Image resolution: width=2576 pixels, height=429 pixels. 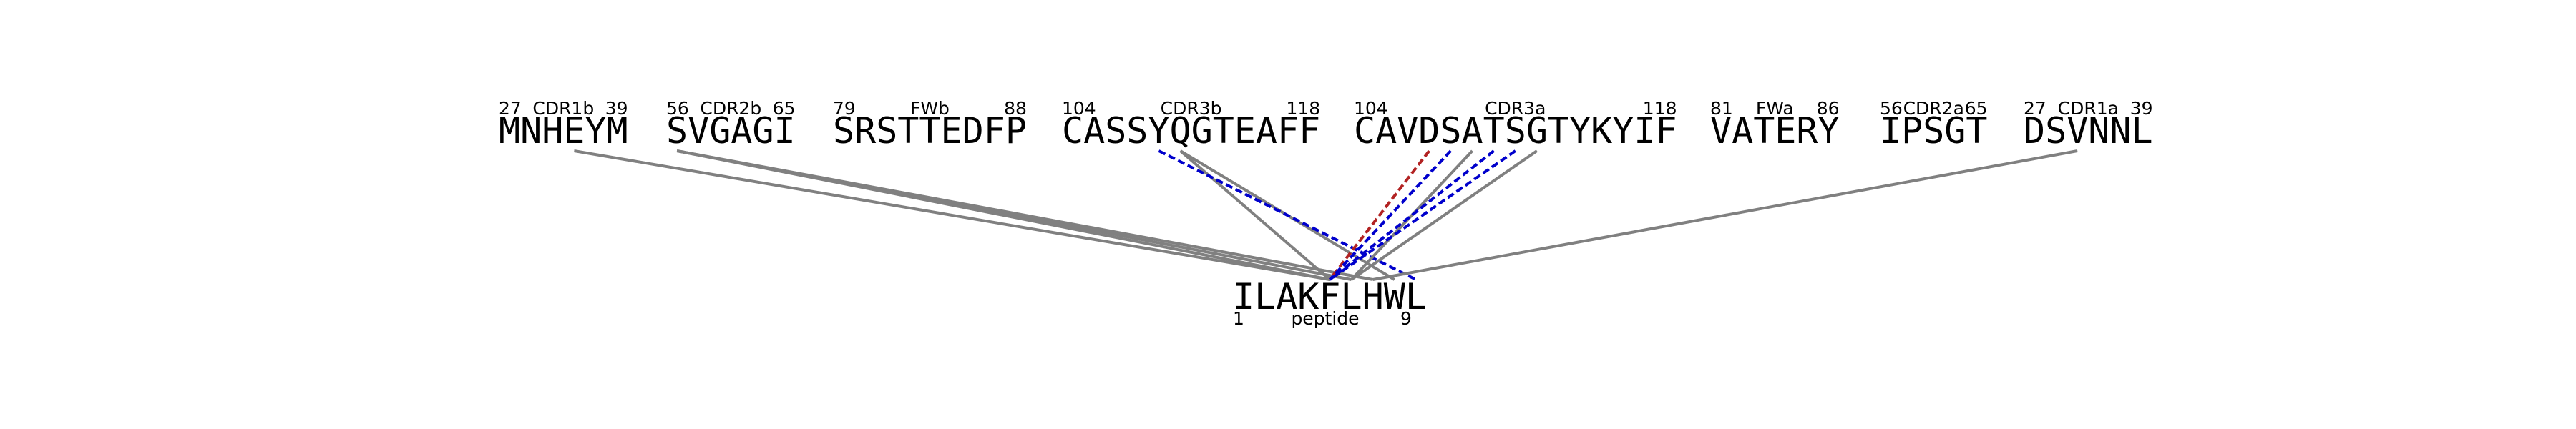 What do you see at coordinates (2035, 108) in the screenshot?
I see `segment-start-number-cdr1a: 27` at bounding box center [2035, 108].